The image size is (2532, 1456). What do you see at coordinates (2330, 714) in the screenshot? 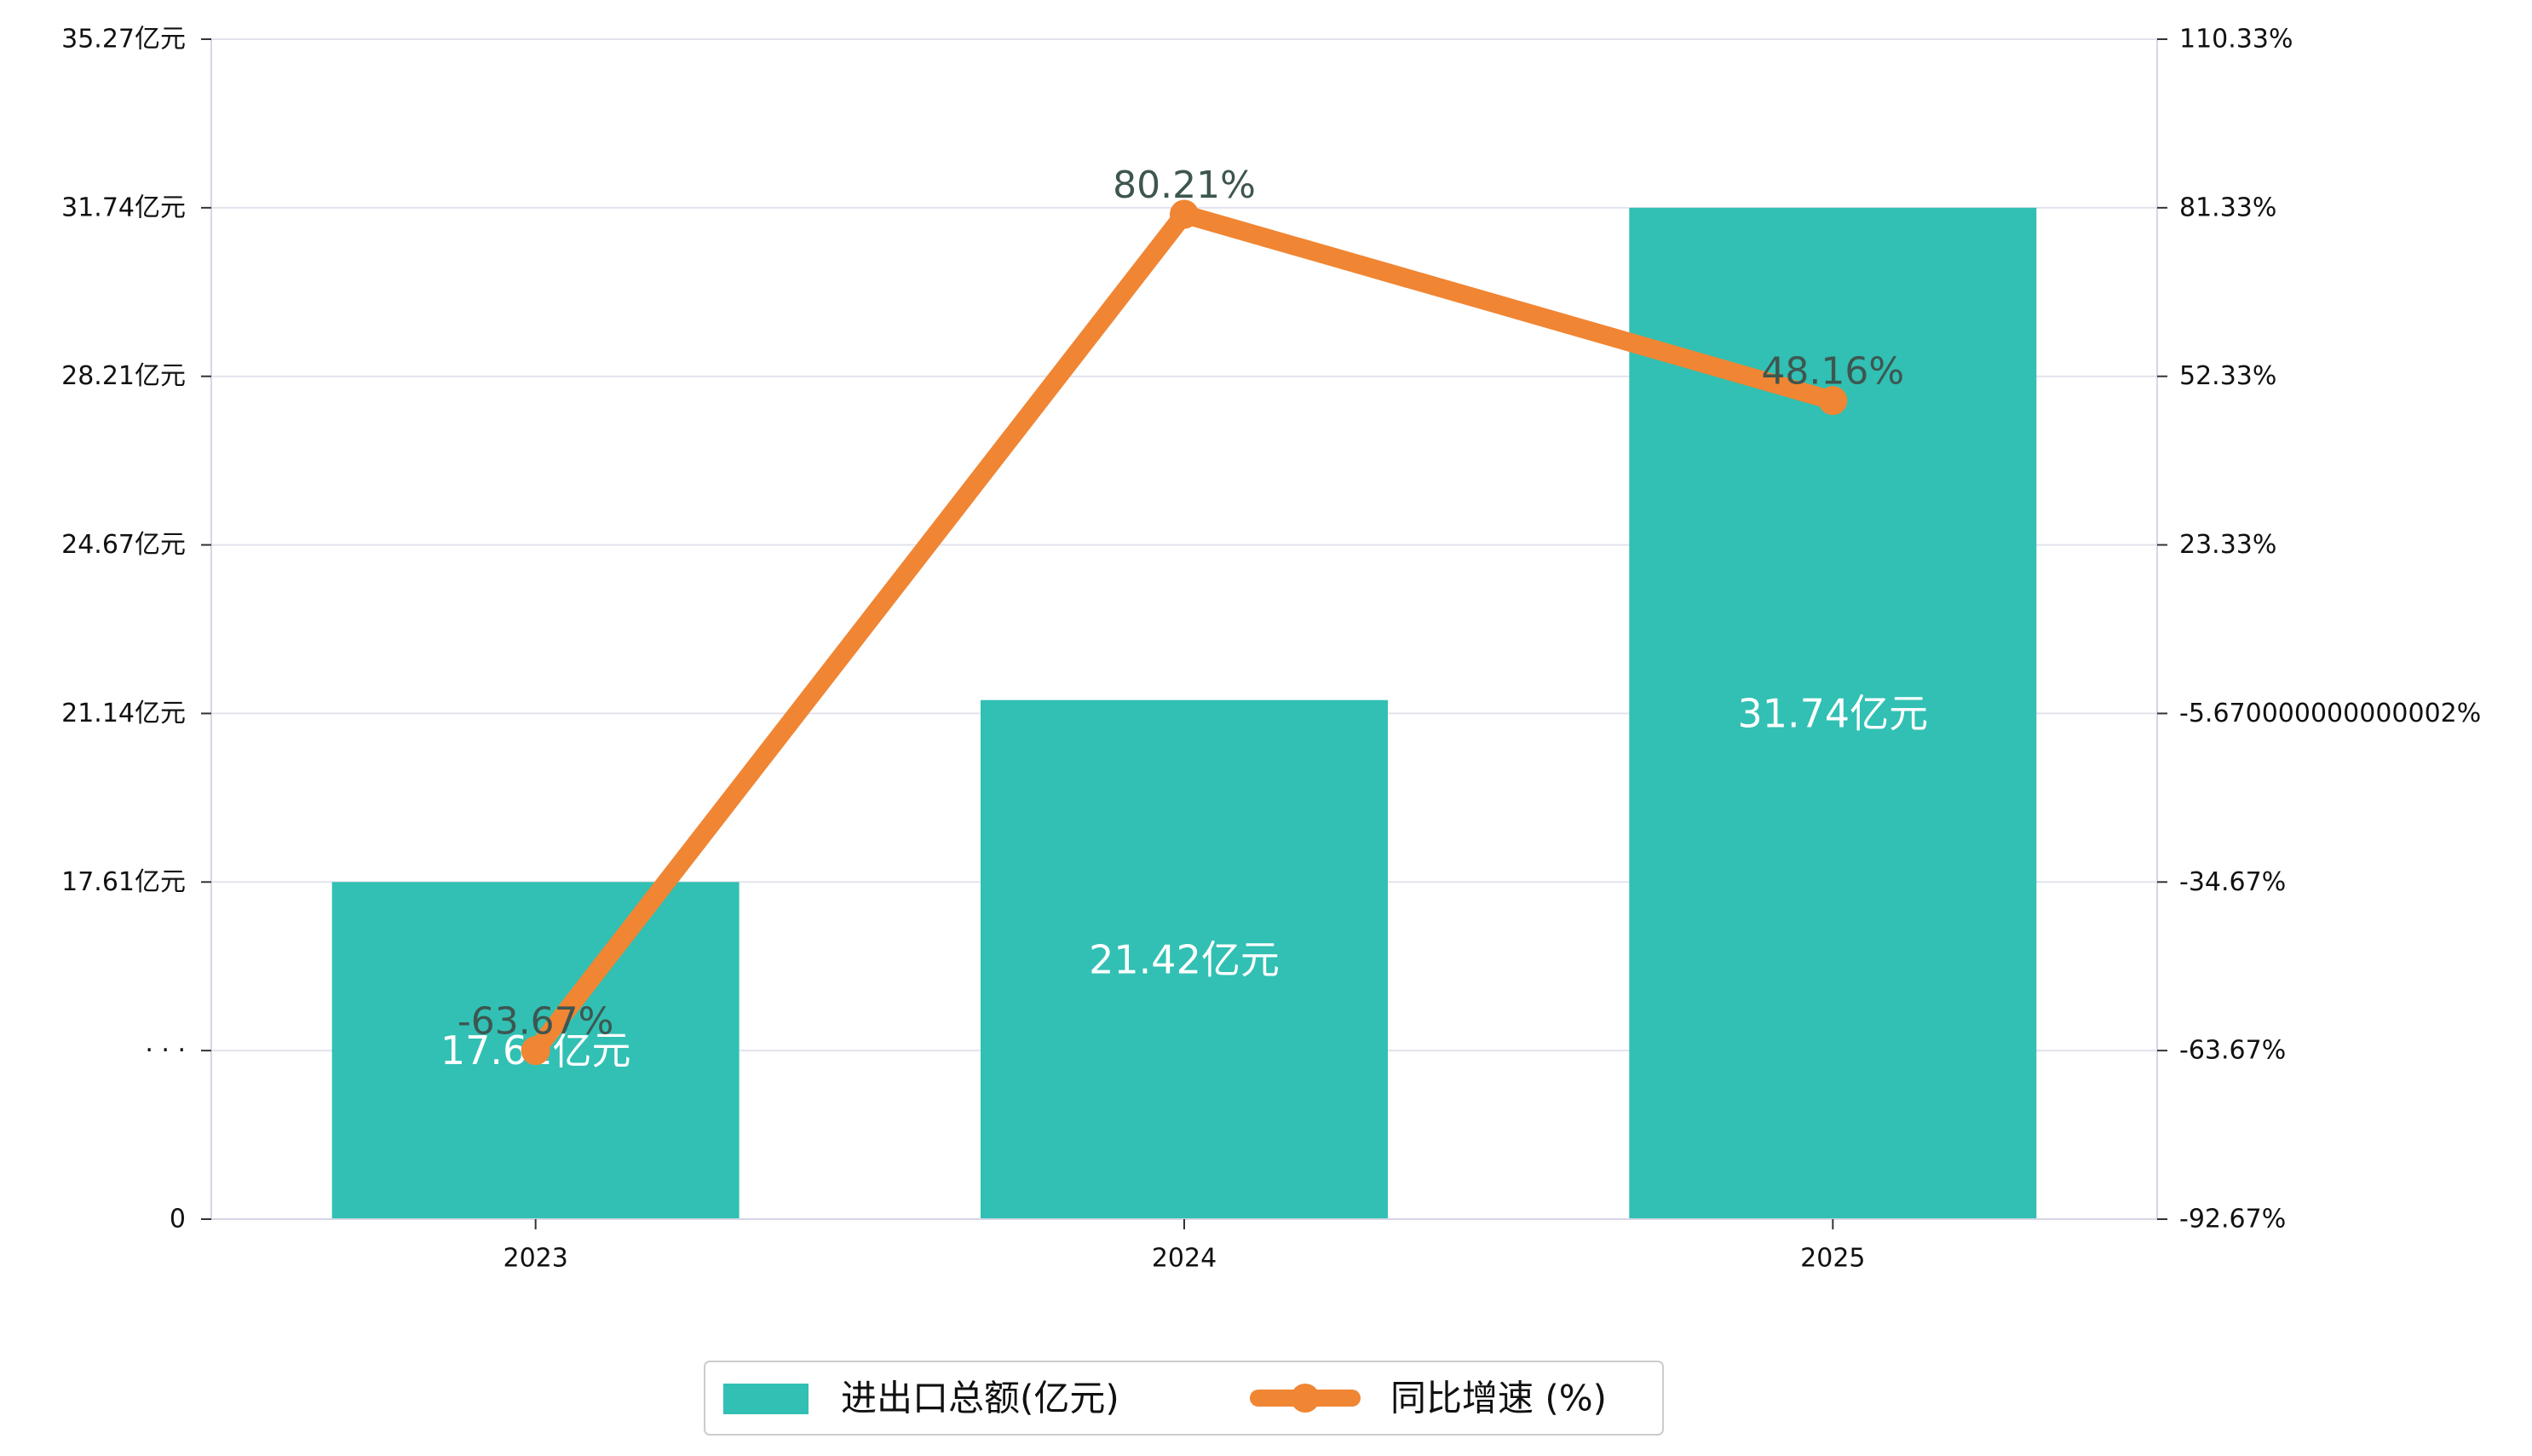
I see `right-tick-label: -5.670000000000002%` at bounding box center [2330, 714].